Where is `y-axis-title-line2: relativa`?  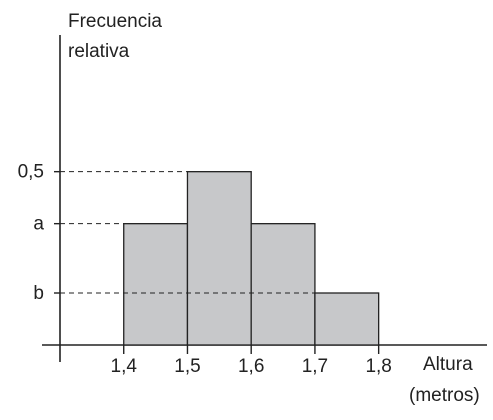 y-axis-title-line2: relativa is located at coordinates (99, 51).